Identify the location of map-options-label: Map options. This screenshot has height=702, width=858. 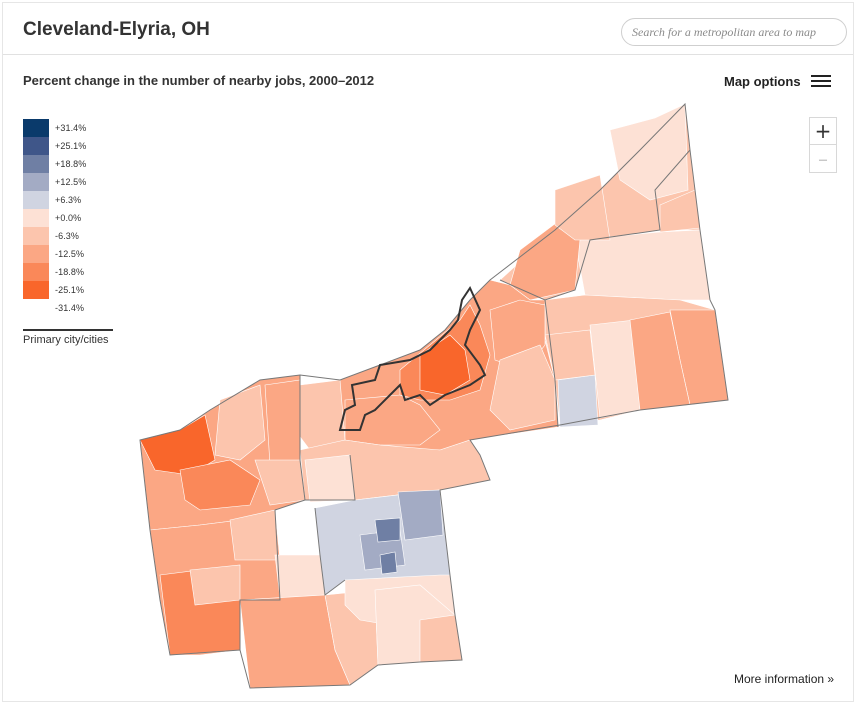
(762, 81).